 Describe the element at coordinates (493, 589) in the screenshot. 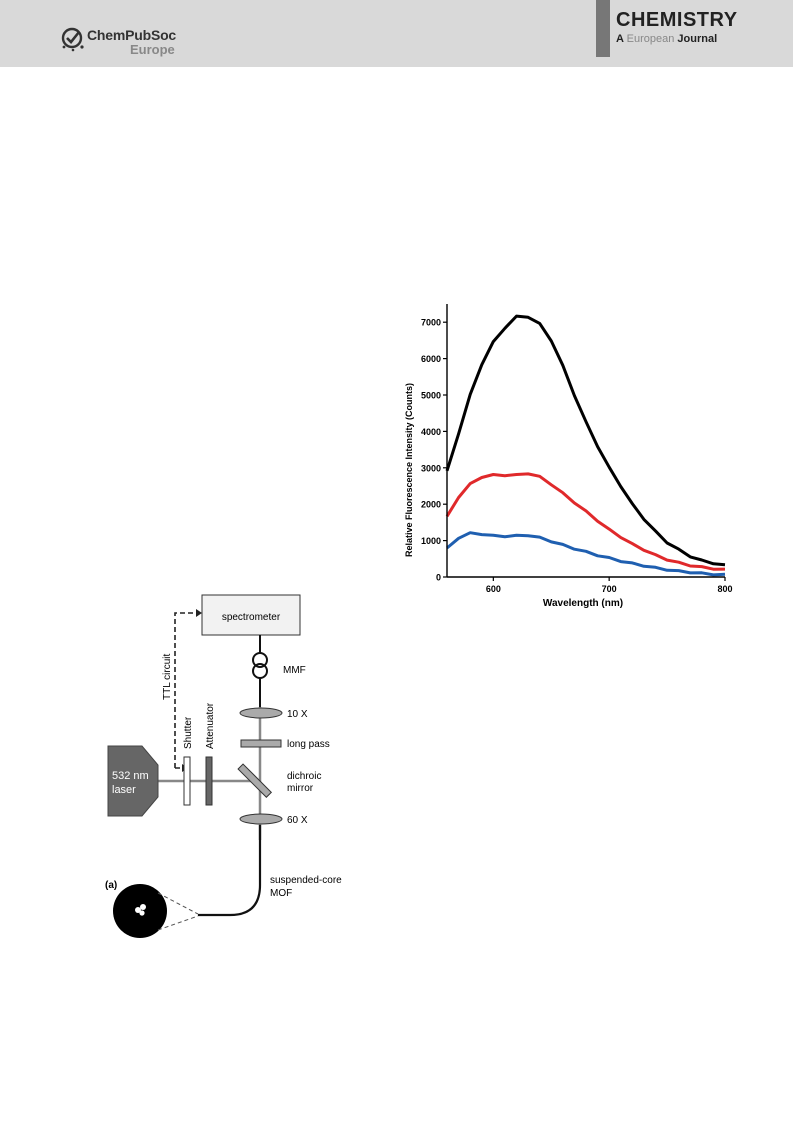

I see `x-tick-label: 600` at that location.